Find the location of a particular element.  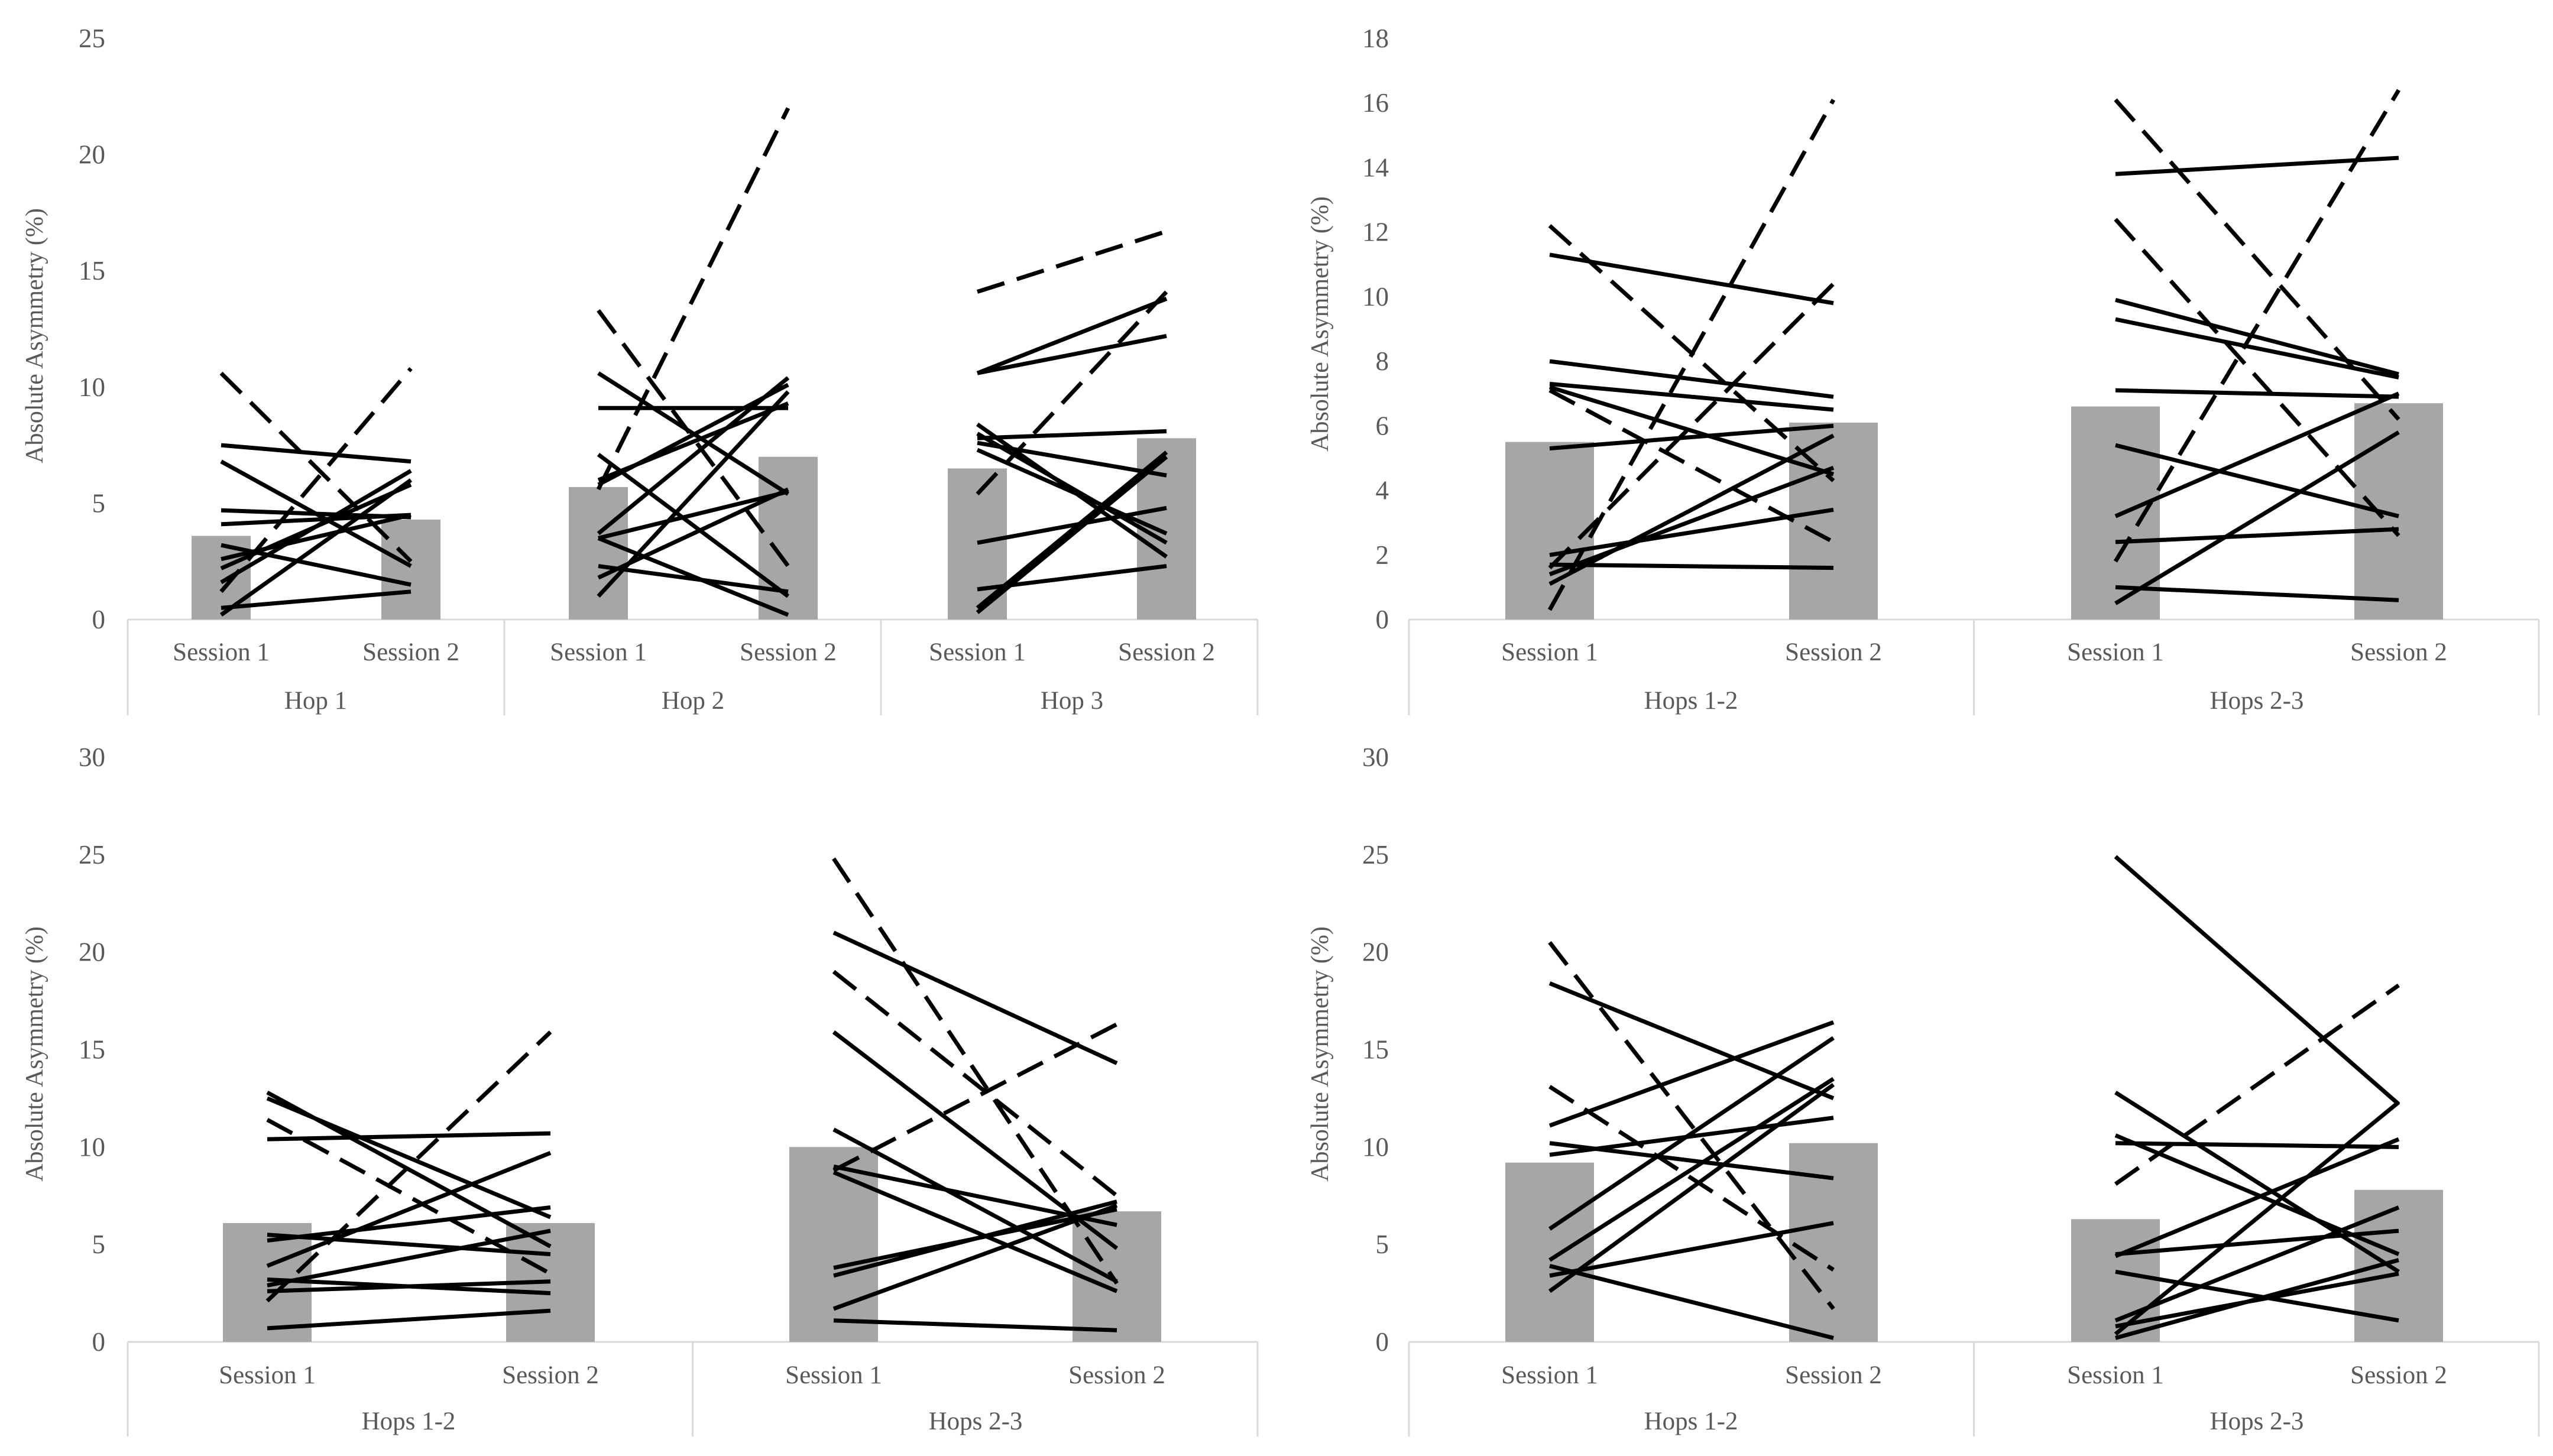

y-axis-ticks: 0 2 4 6 8 10 12 14 16 18 is located at coordinates (1375, 329).